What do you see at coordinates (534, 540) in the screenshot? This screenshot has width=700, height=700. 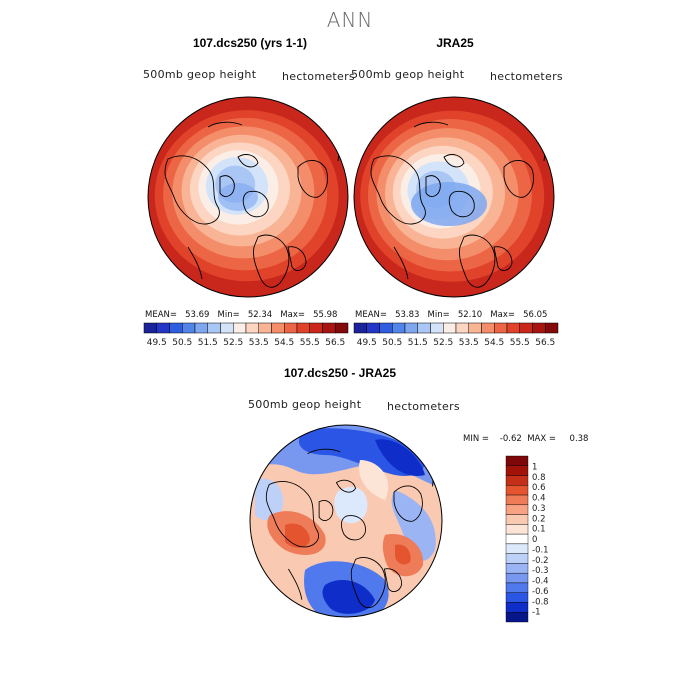 I see `colorbar-tick-label: 0` at bounding box center [534, 540].